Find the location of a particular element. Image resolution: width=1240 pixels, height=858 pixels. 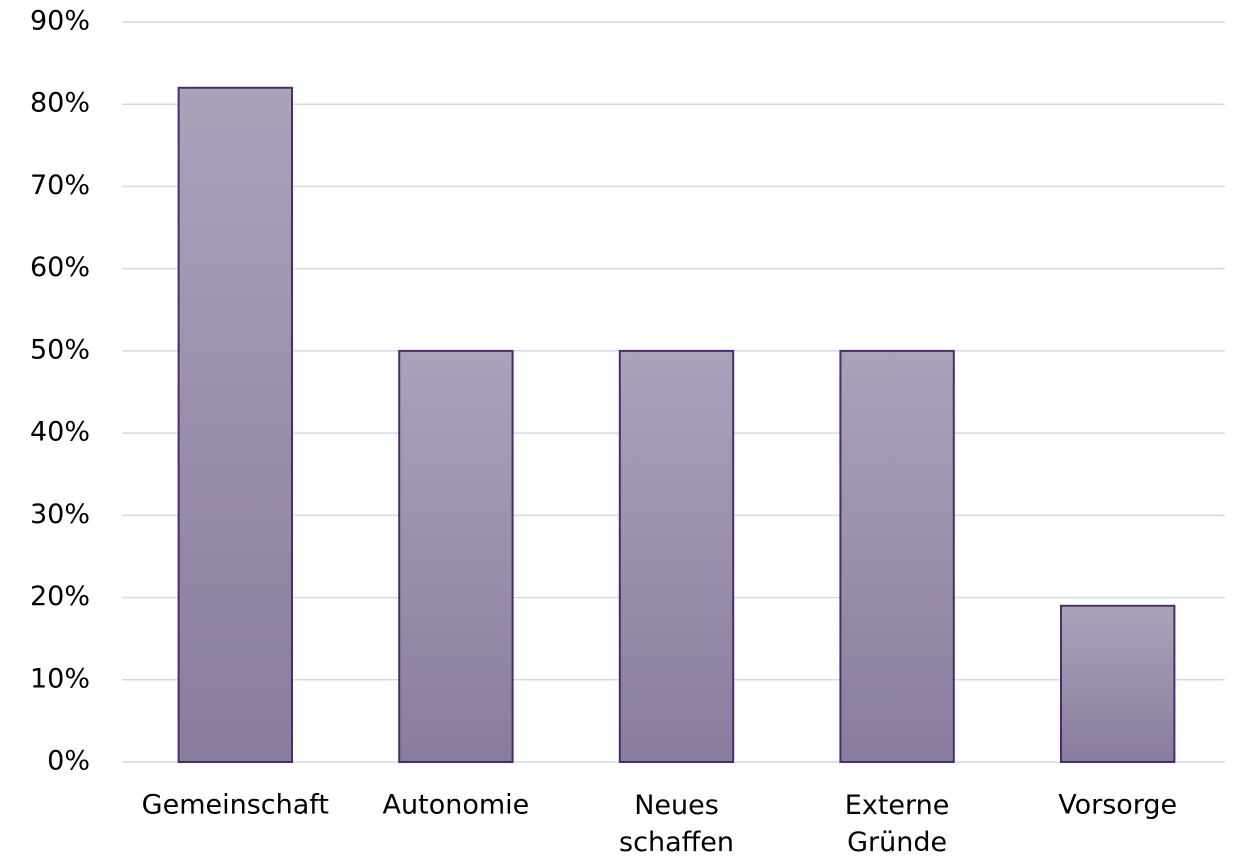

y-tick-label: 50% is located at coordinates (60, 349).